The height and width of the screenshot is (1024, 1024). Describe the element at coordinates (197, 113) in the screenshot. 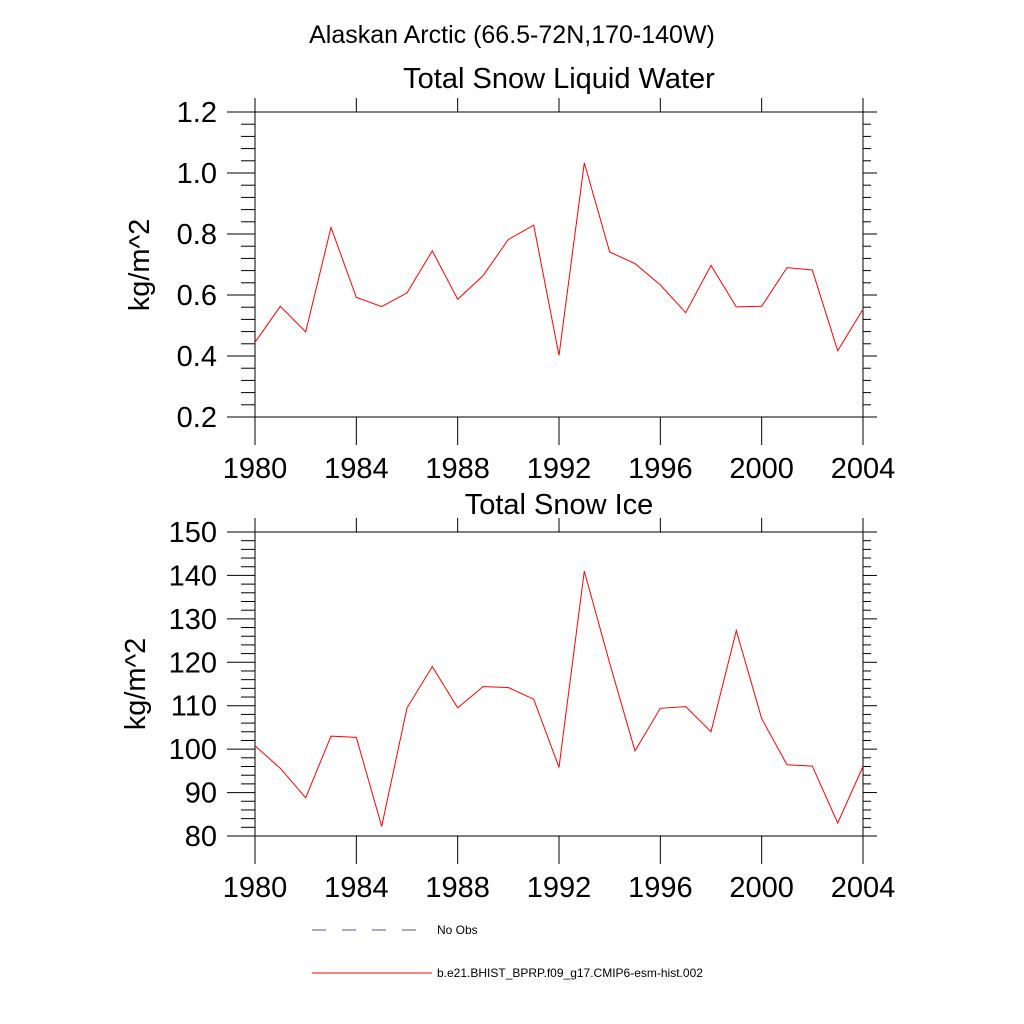

I see `y-tick-label: 1.2` at that location.